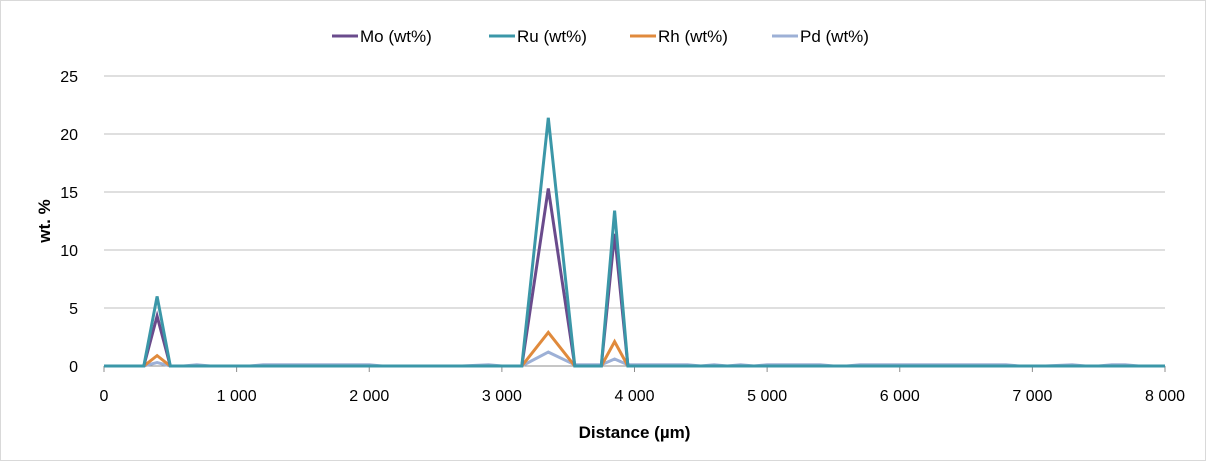 This screenshot has height=461, width=1206. What do you see at coordinates (693, 36) in the screenshot?
I see `legend-label-rh: Rh (wt%)` at bounding box center [693, 36].